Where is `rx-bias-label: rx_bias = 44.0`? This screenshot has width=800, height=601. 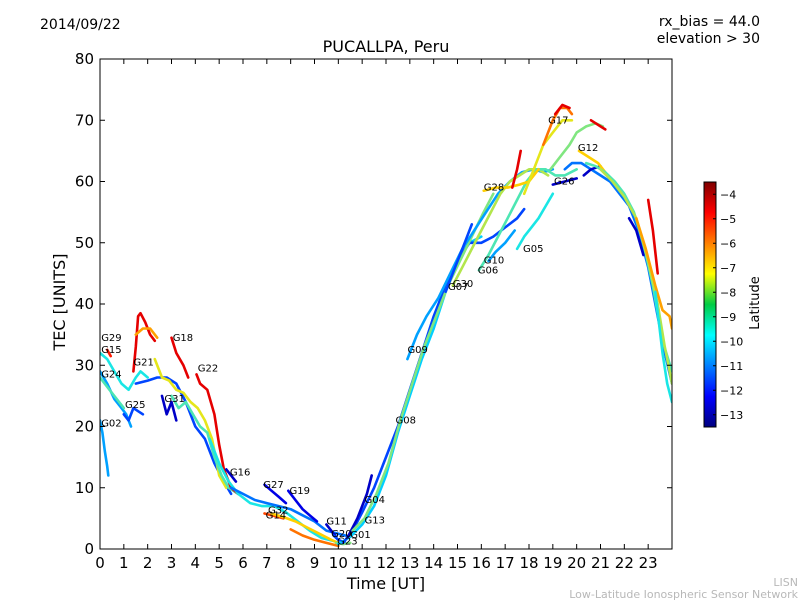 rx-bias-label: rx_bias = 44.0 is located at coordinates (709, 22).